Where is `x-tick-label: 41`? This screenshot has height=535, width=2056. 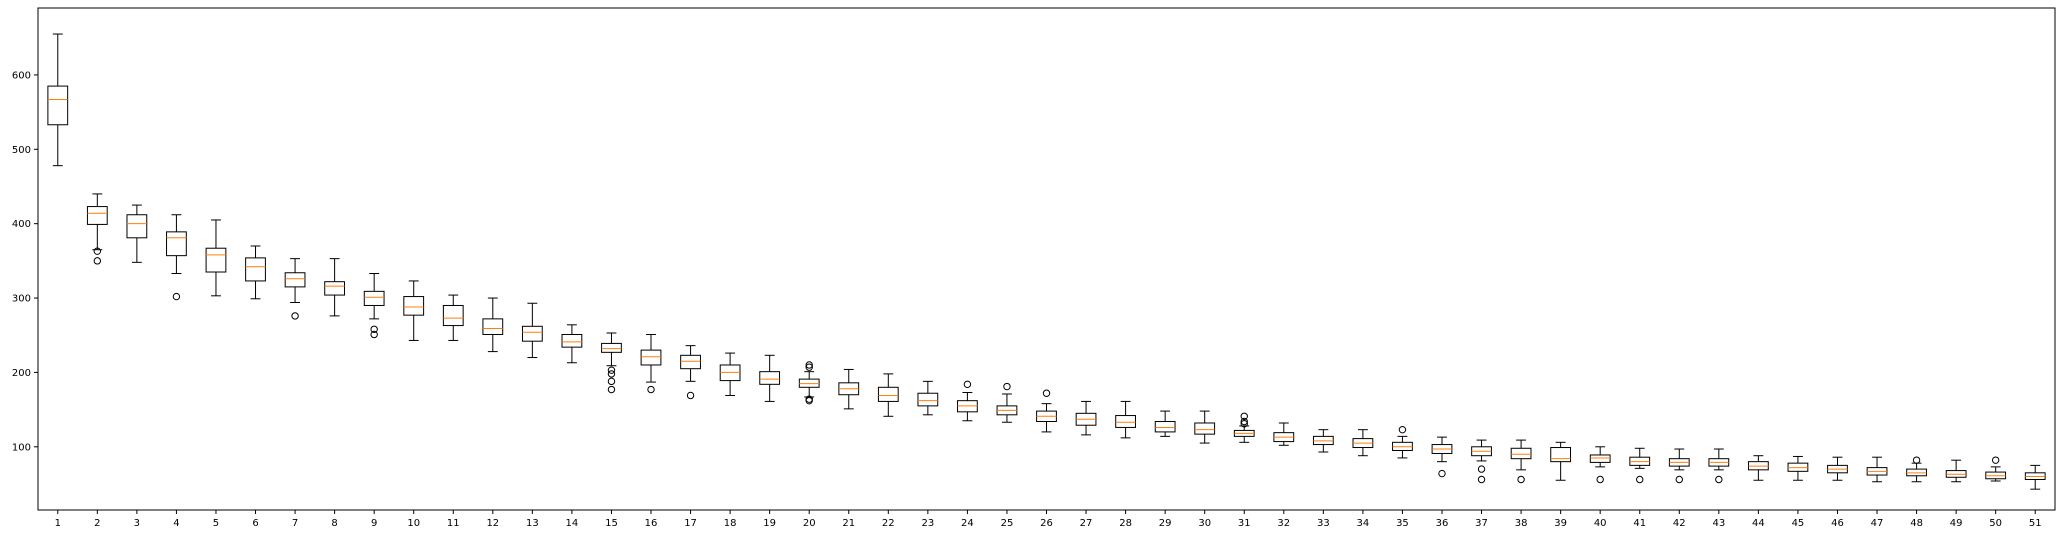 x-tick-label: 41 is located at coordinates (1639, 523).